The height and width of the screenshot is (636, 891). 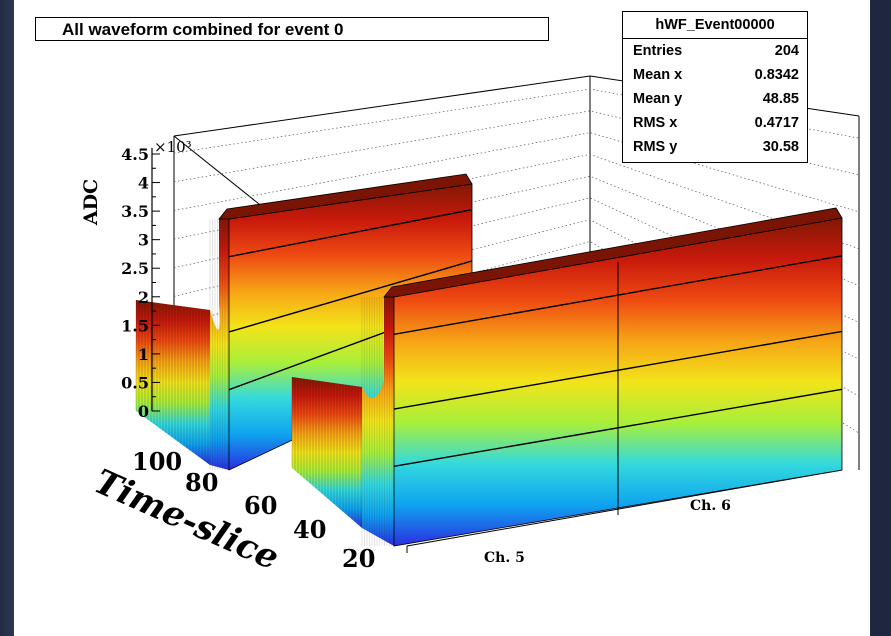 I want to click on z-tick-label: 2.5, so click(x=135, y=268).